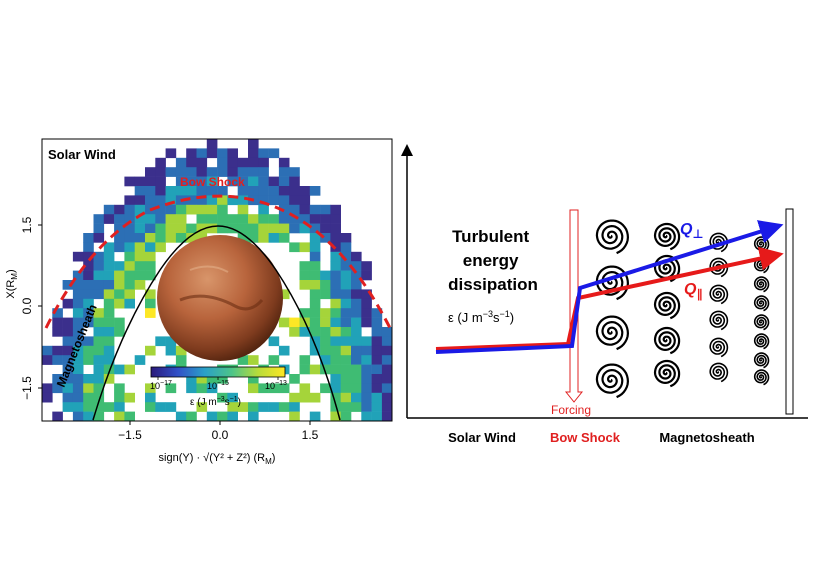 Image resolution: width=814 pixels, height=564 pixels. What do you see at coordinates (682, 309) in the screenshot?
I see `turbulent-eddies` at bounding box center [682, 309].